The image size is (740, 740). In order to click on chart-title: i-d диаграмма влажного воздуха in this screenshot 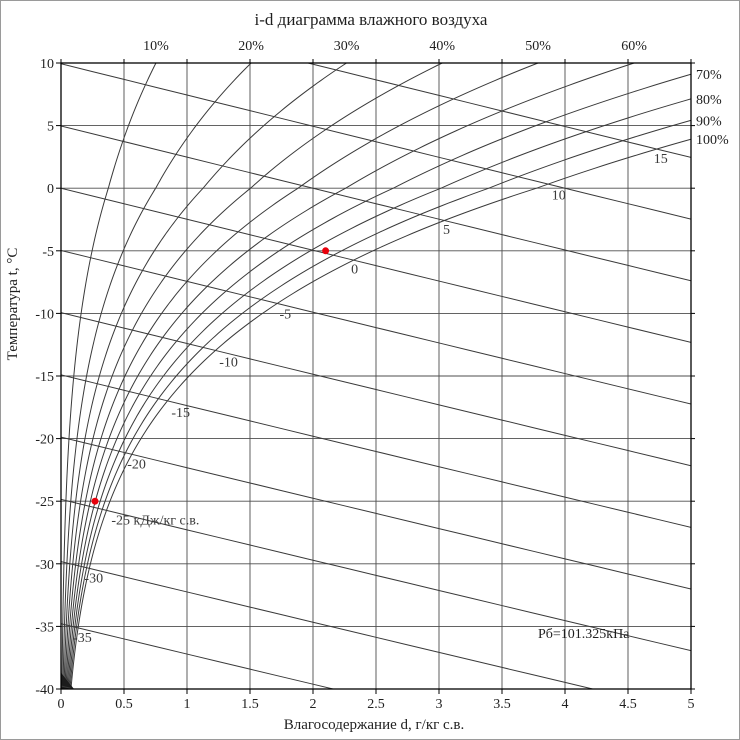, I will do `click(371, 19)`.